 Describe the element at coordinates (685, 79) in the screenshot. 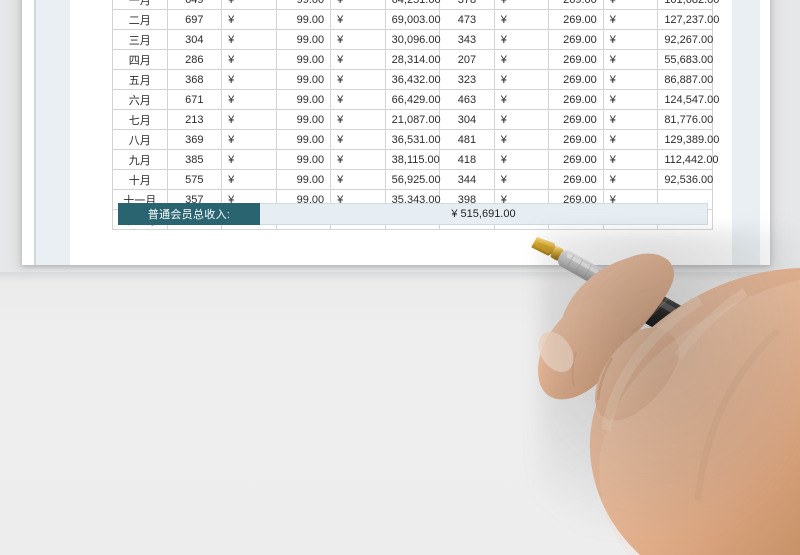

I see `cell-vip-income: 86,887.00` at that location.